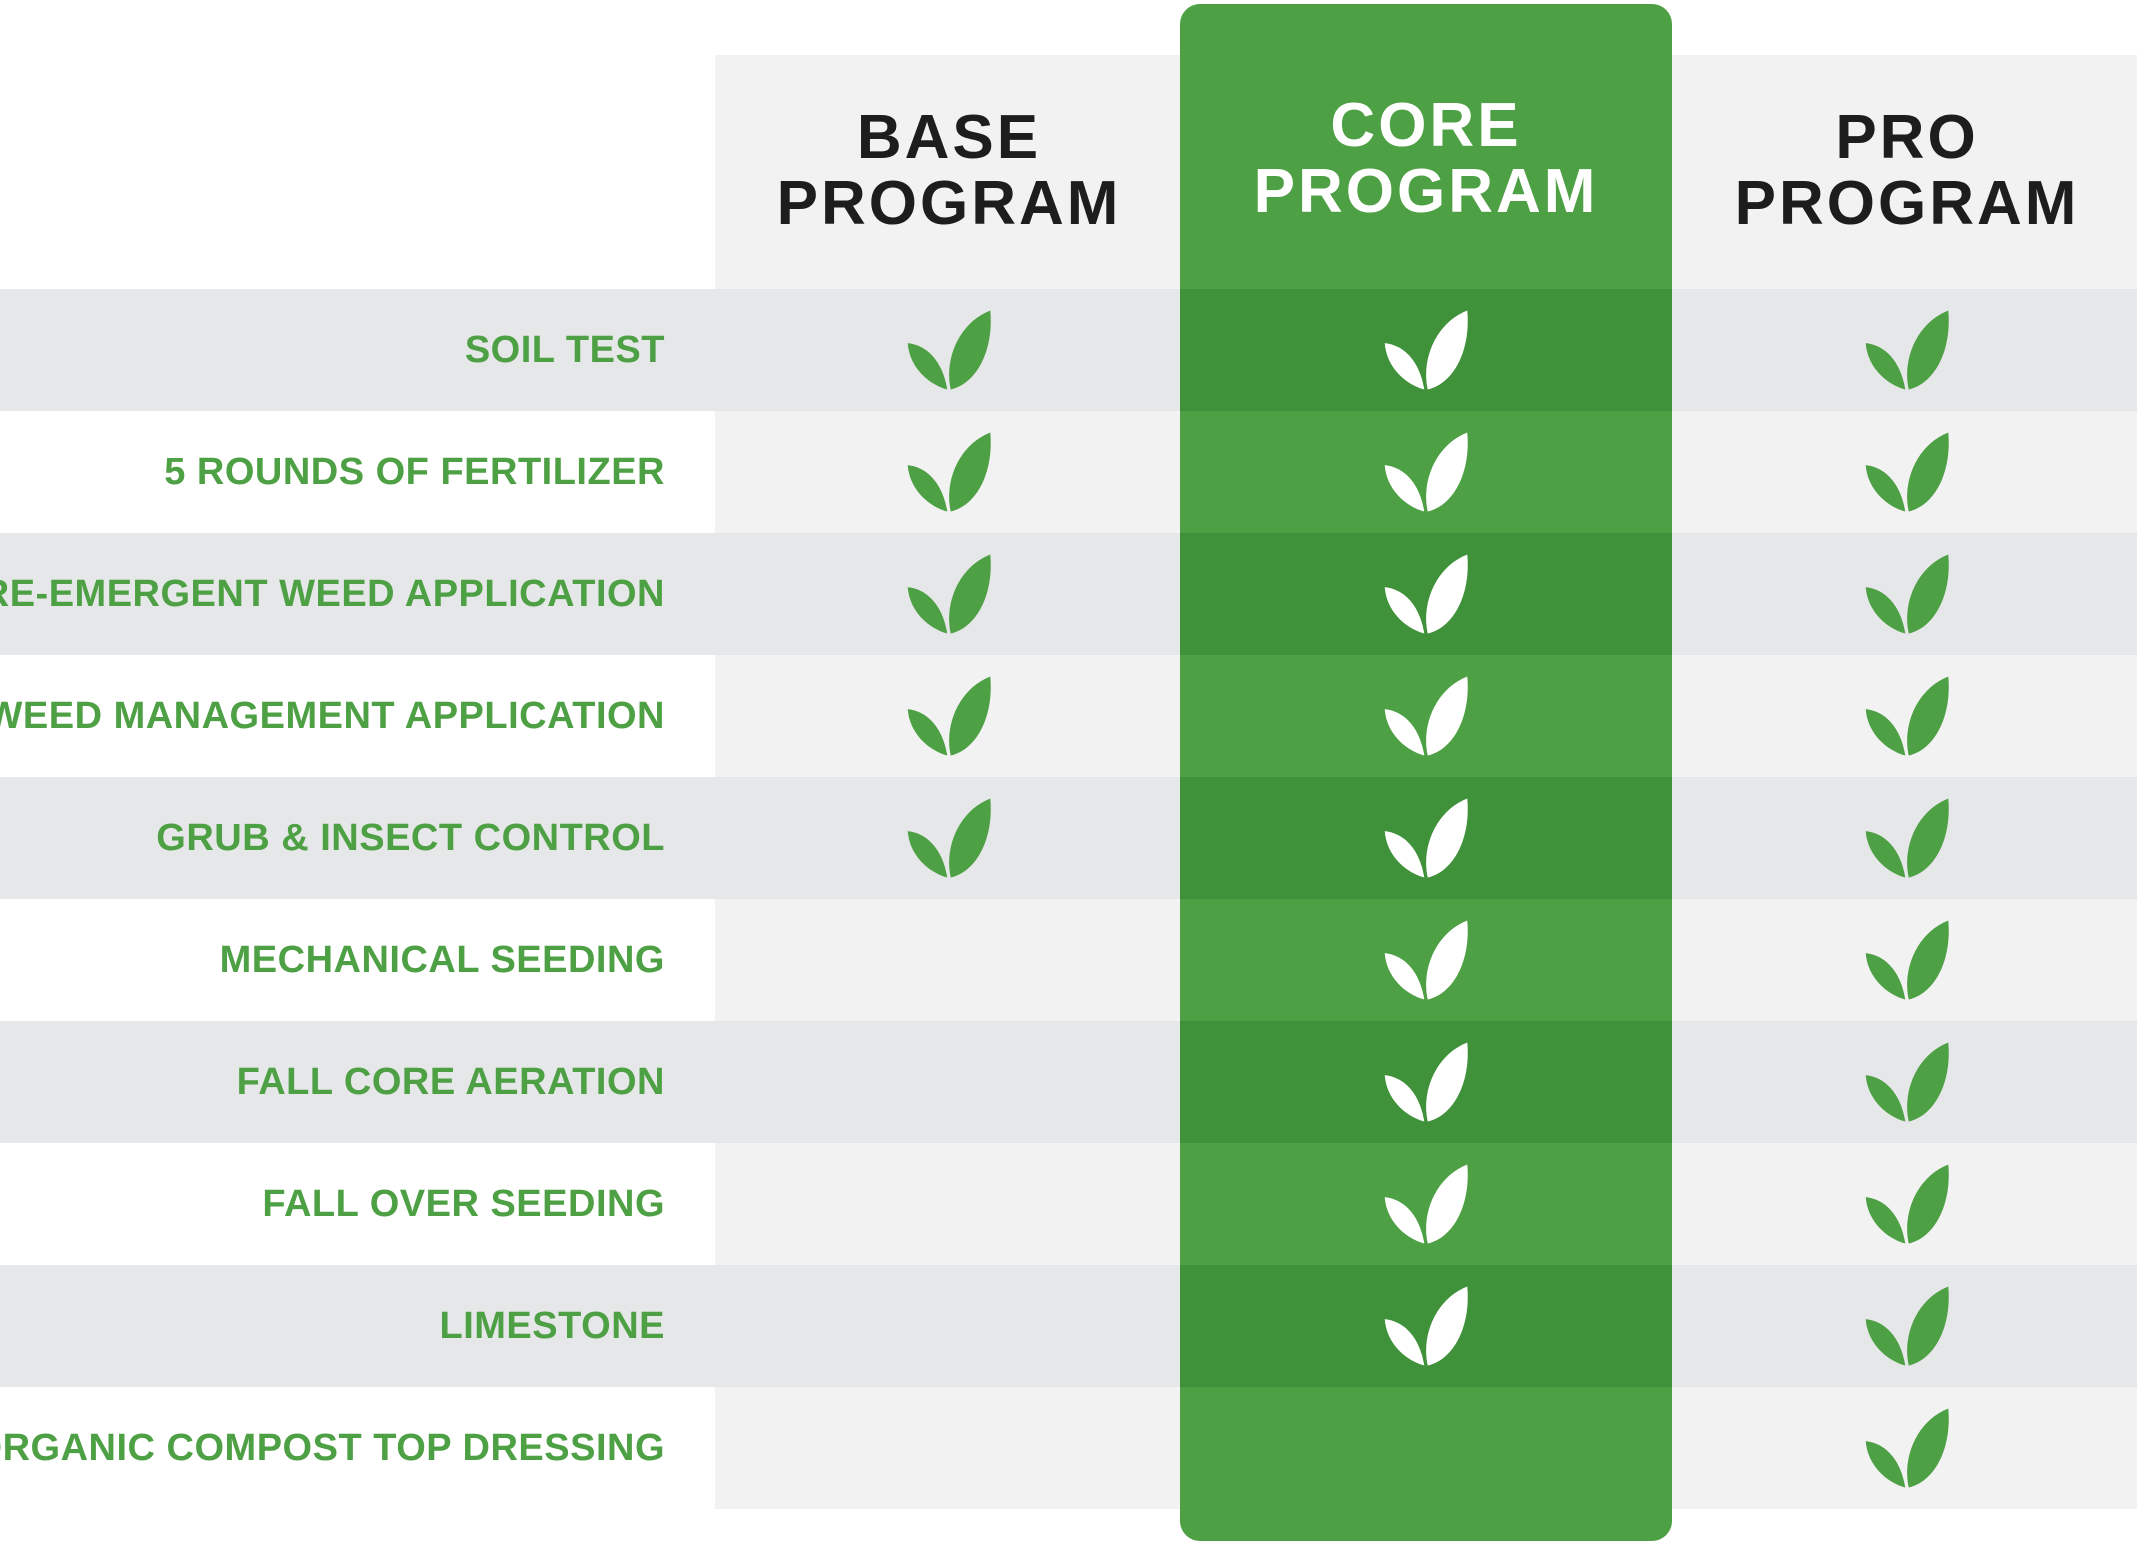  What do you see at coordinates (332, 1447) in the screenshot?
I see `feature-label: ORGANIC COMPOST TOP DRESSING` at bounding box center [332, 1447].